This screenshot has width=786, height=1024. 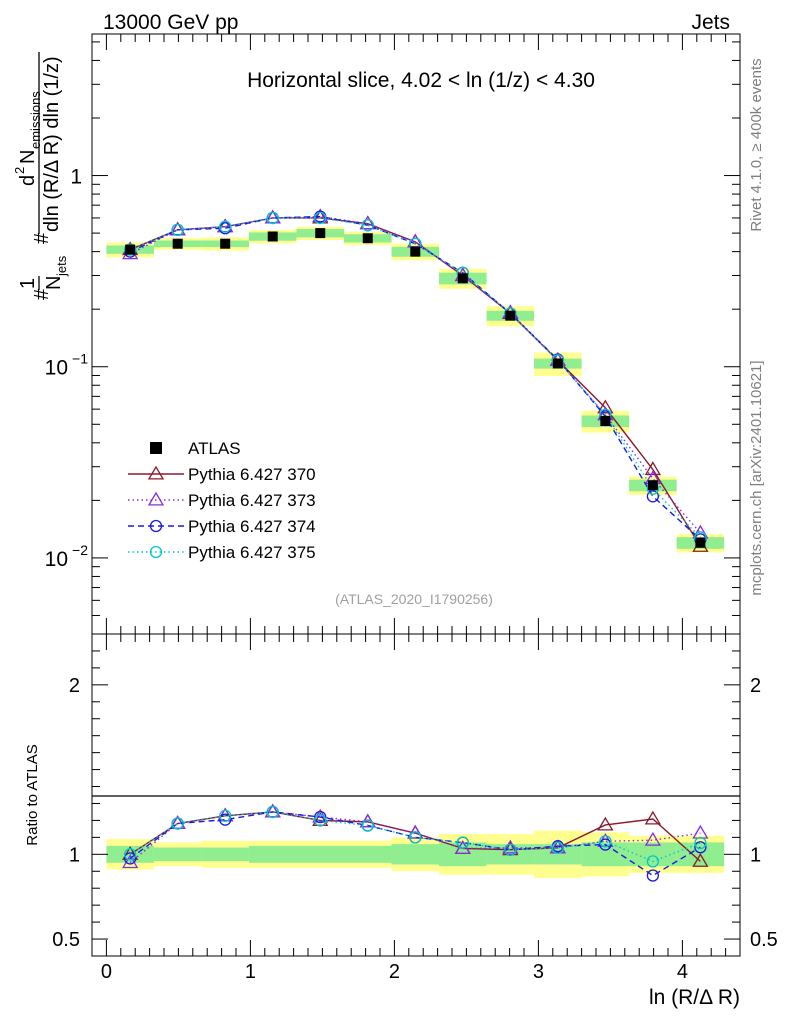 I want to click on point-p370, so click(x=605, y=406).